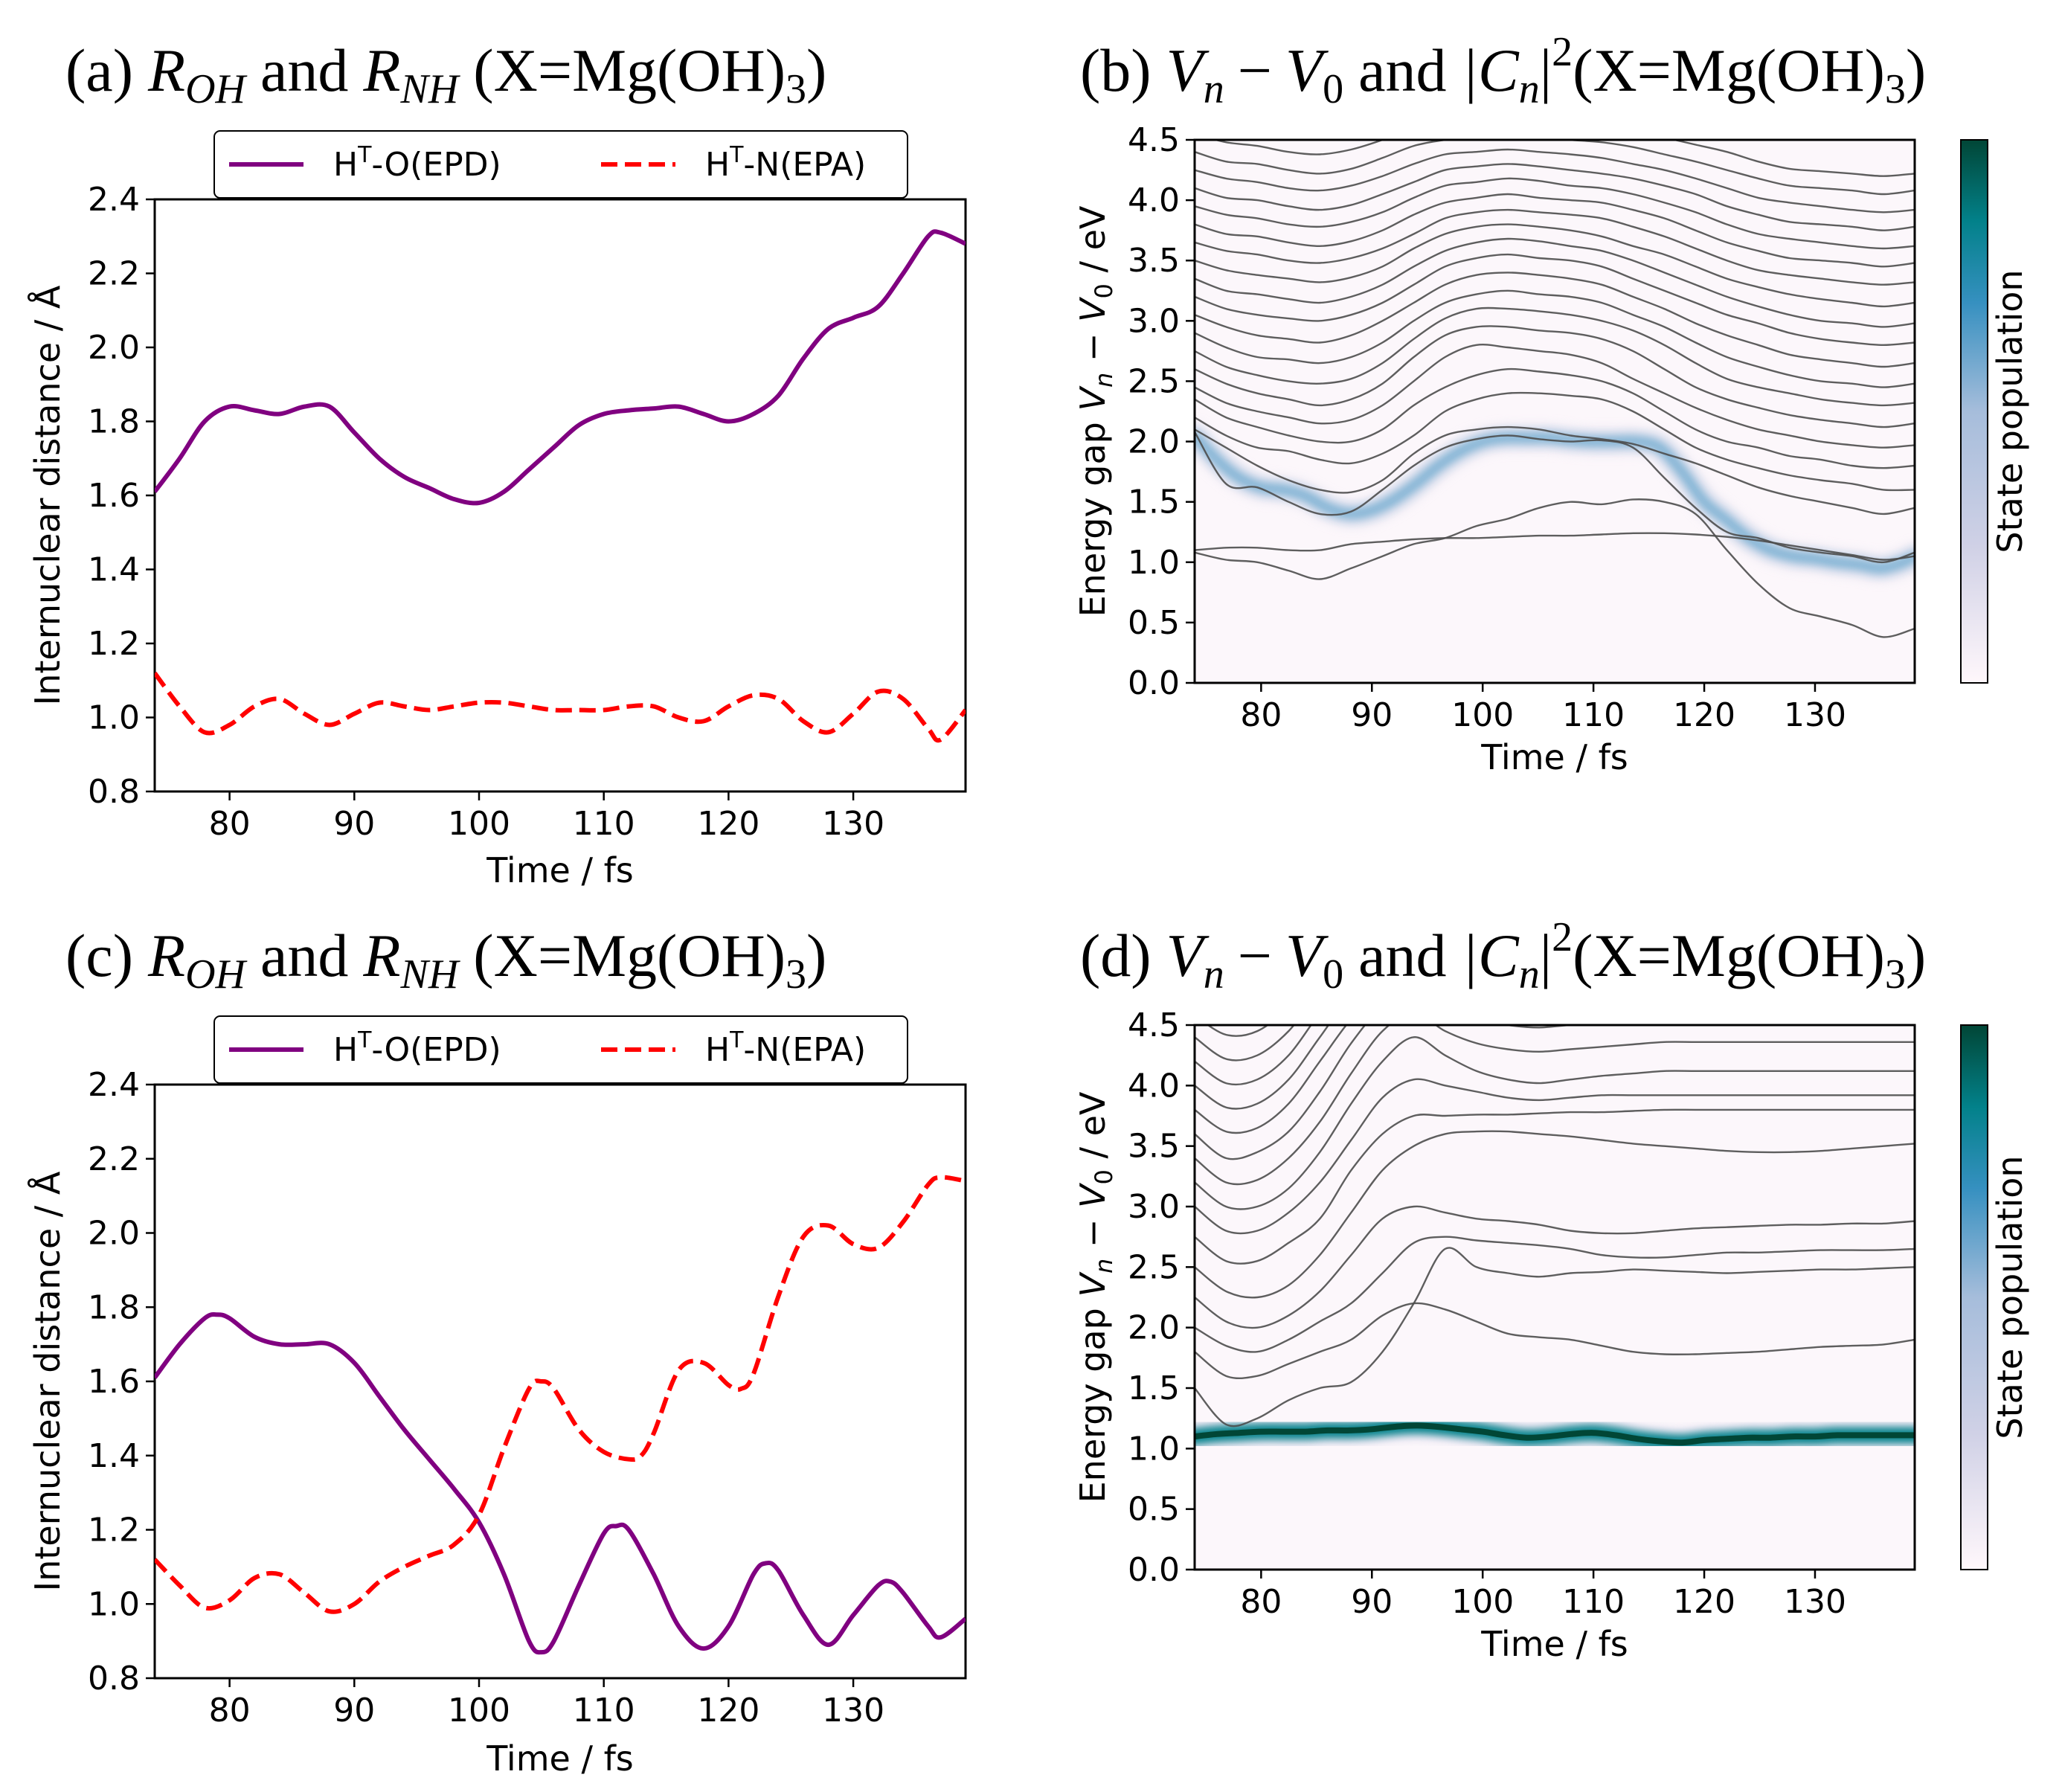 This screenshot has width=2062, height=1792. What do you see at coordinates (1154, 1207) in the screenshot?
I see `y-tick-label: 3.0` at bounding box center [1154, 1207].